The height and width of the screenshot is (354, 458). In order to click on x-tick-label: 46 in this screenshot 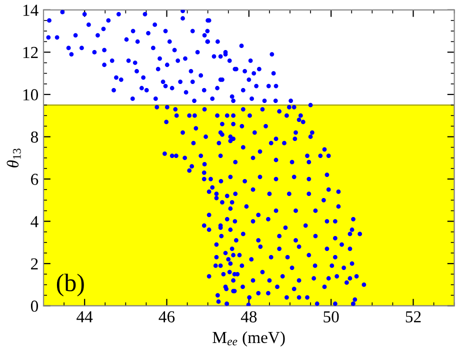, I will do `click(166, 316)`.